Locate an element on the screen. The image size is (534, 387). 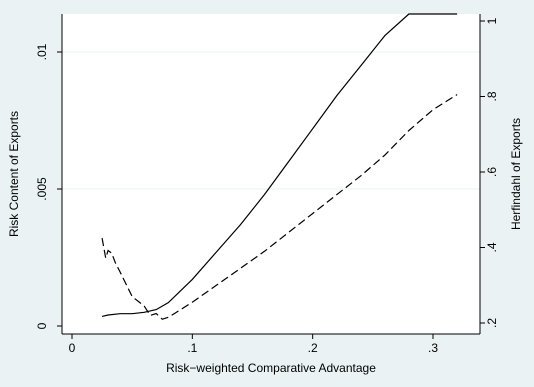
x-tick-label: .1 is located at coordinates (192, 348).